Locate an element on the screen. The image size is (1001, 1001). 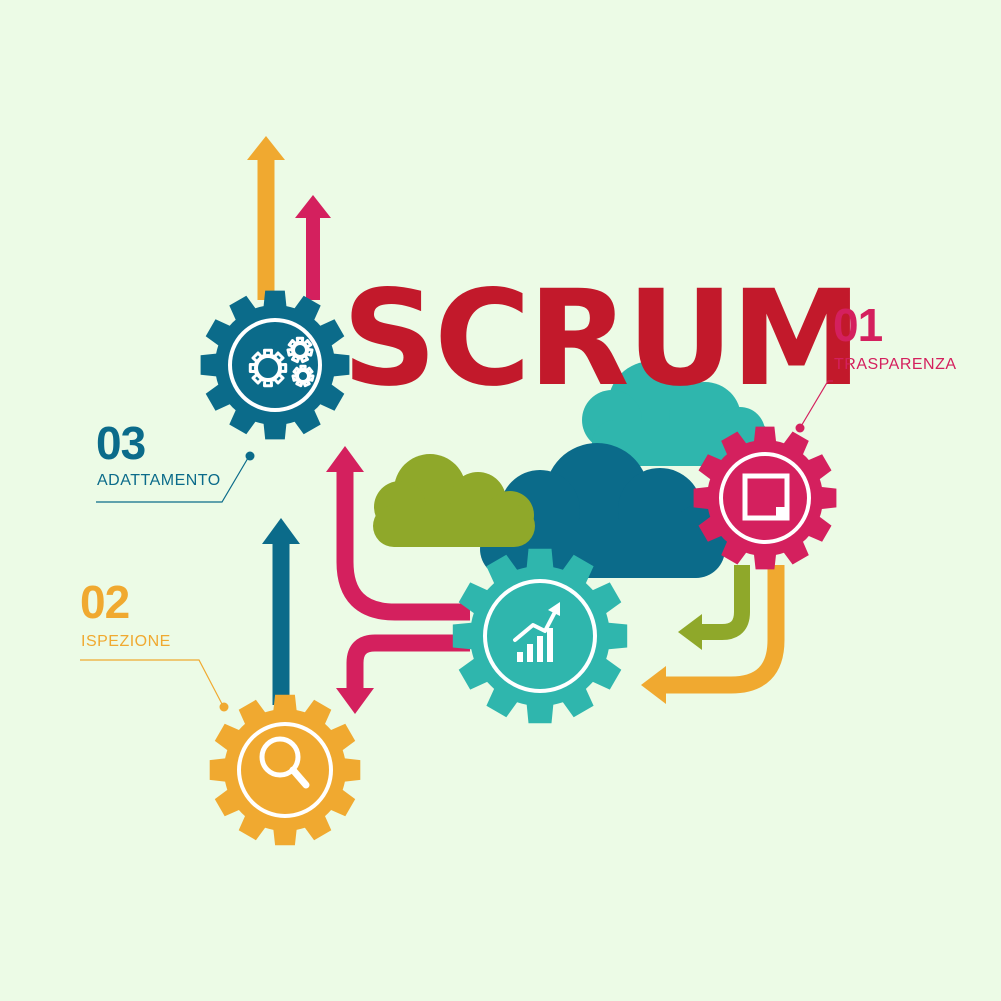
magnifier-icon is located at coordinates (284, 762).